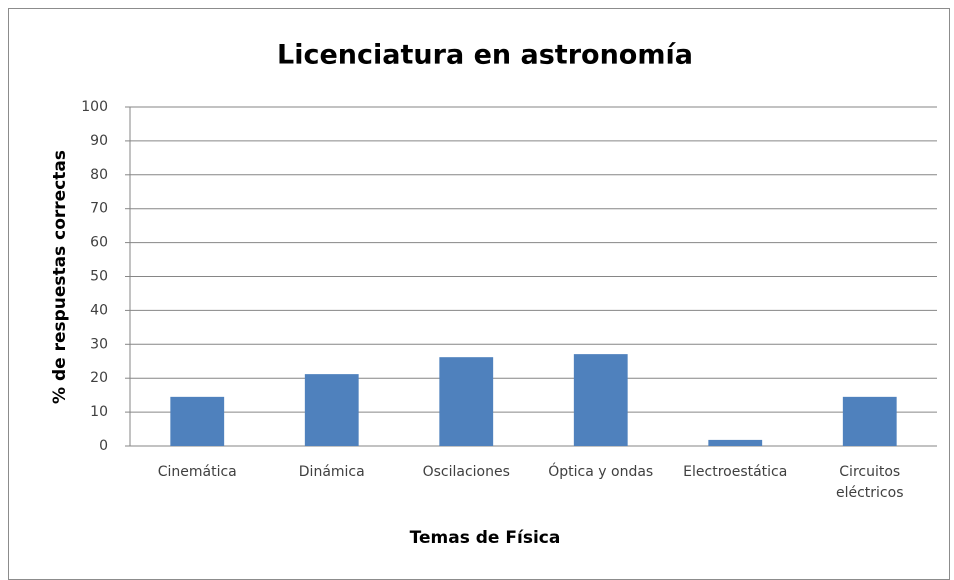  I want to click on y-tick-label: 0, so click(103, 446).